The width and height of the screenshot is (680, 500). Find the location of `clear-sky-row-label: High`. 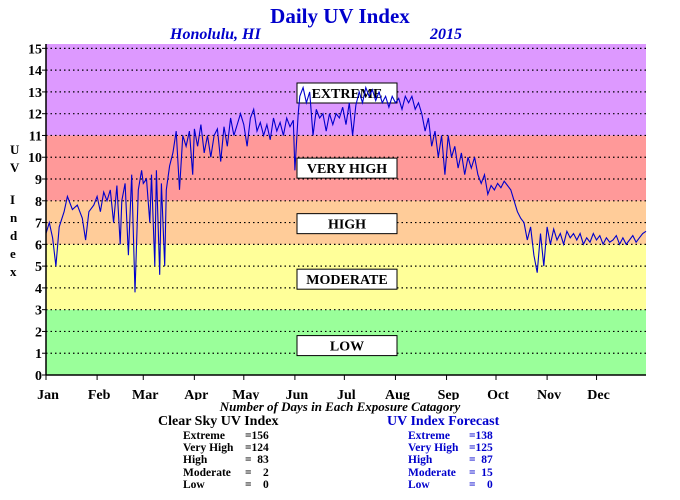

clear-sky-row-label: High is located at coordinates (195, 460).